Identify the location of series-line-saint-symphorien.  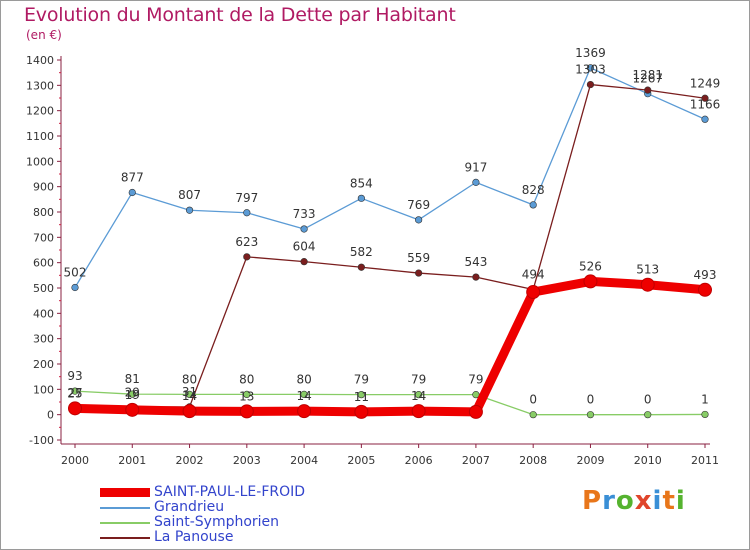
(390, 403).